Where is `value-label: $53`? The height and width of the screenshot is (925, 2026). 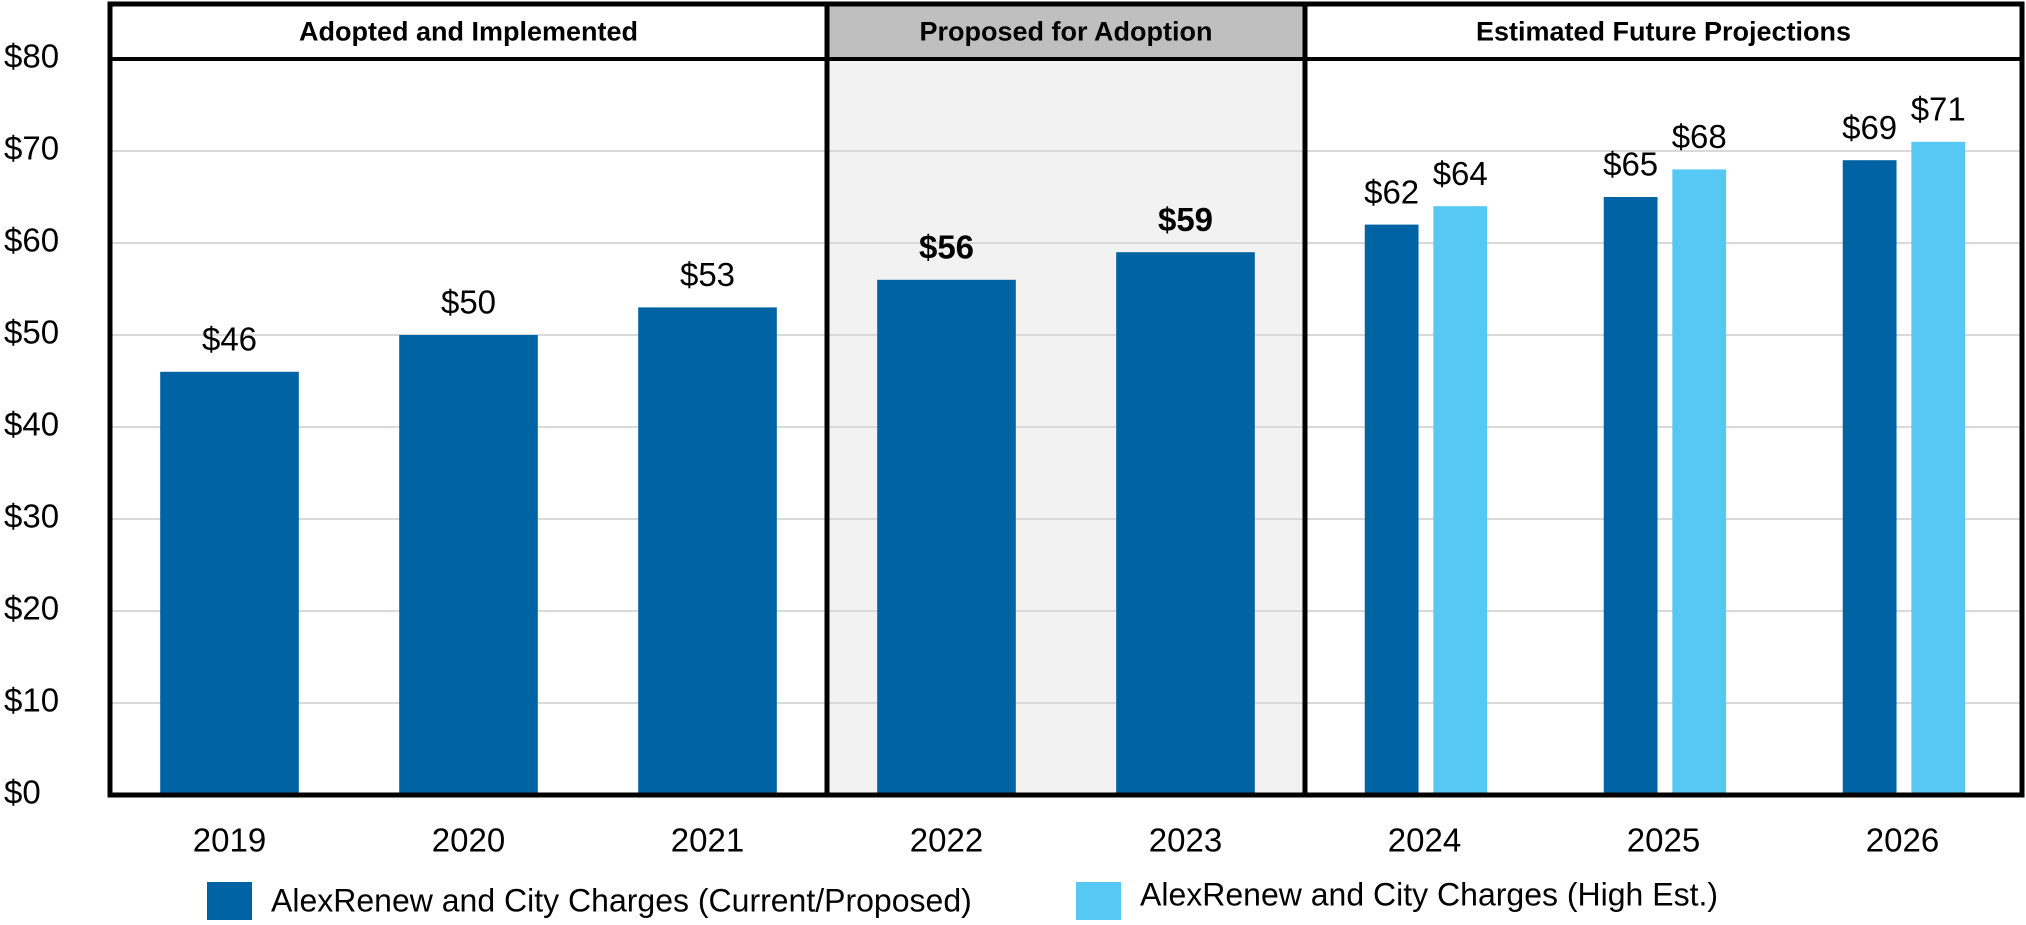
value-label: $53 is located at coordinates (707, 274).